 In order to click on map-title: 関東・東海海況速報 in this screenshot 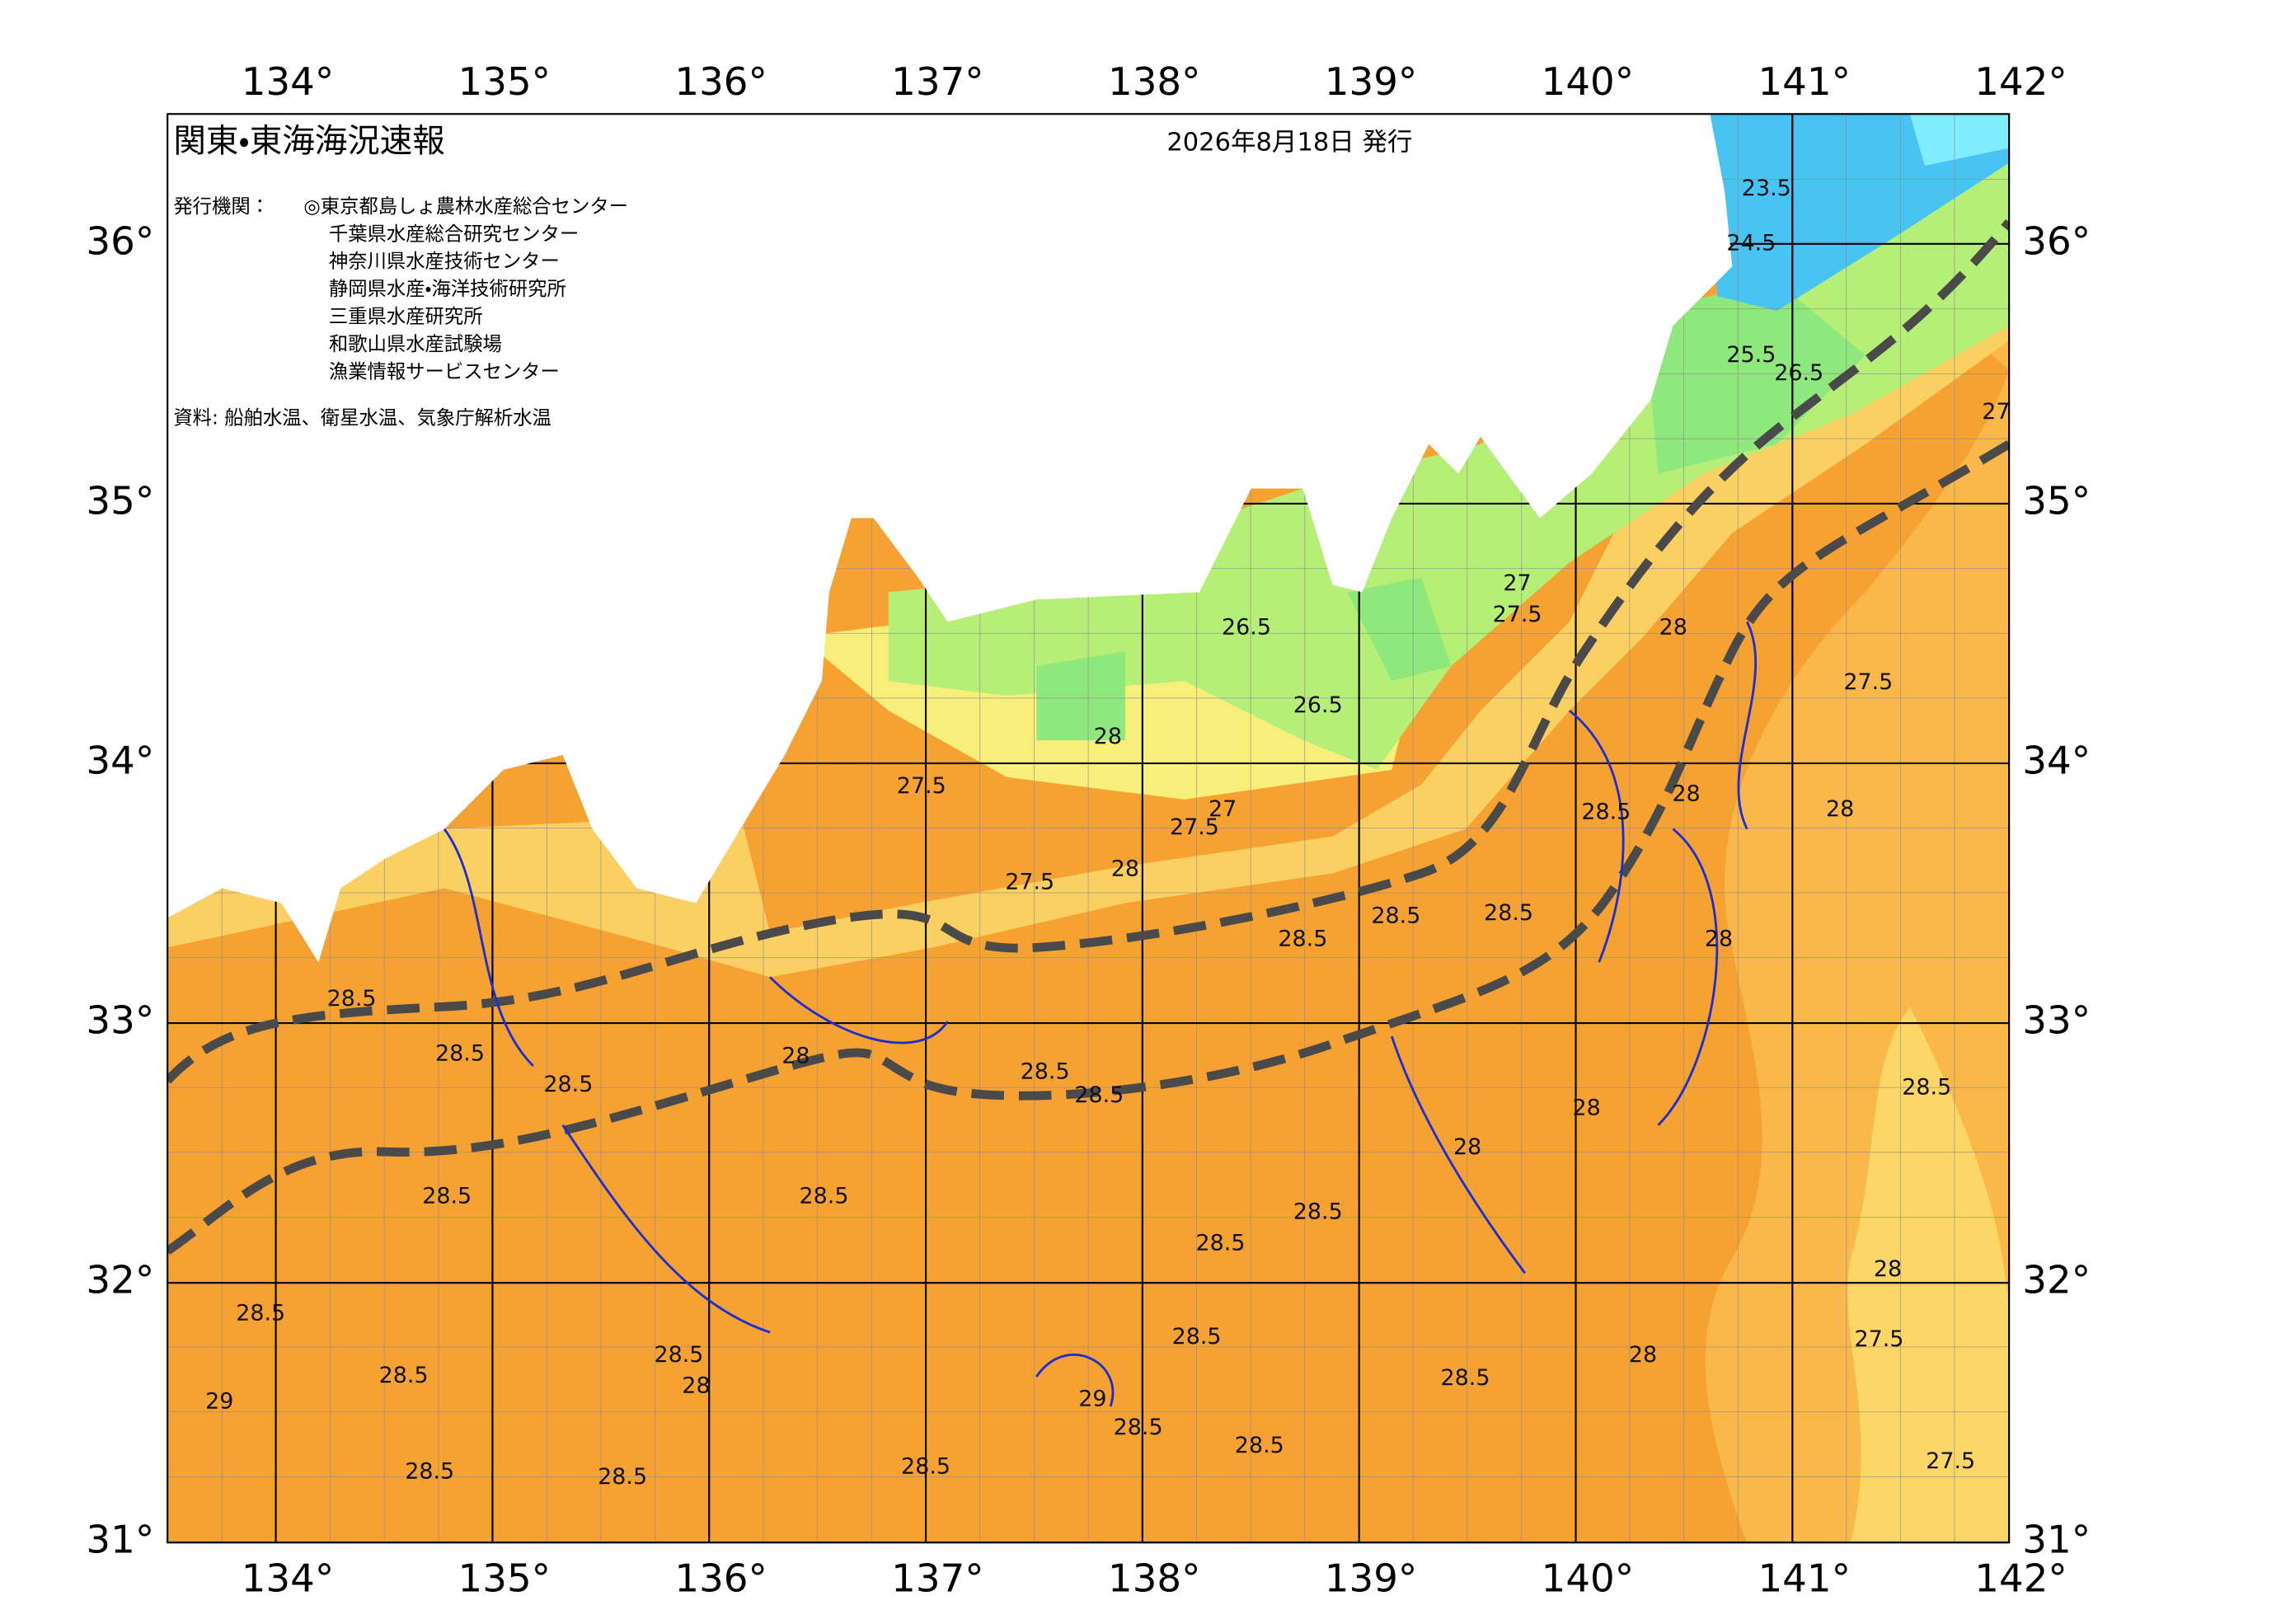, I will do `click(308, 142)`.